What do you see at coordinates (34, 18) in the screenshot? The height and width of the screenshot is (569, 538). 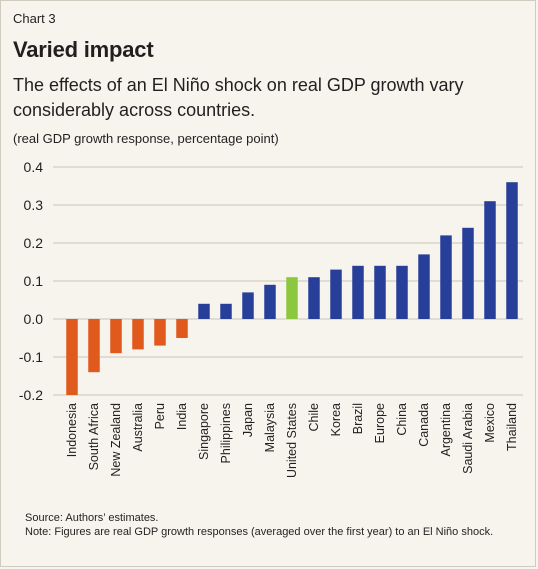 I see `chart-number-label: Chart 3` at bounding box center [34, 18].